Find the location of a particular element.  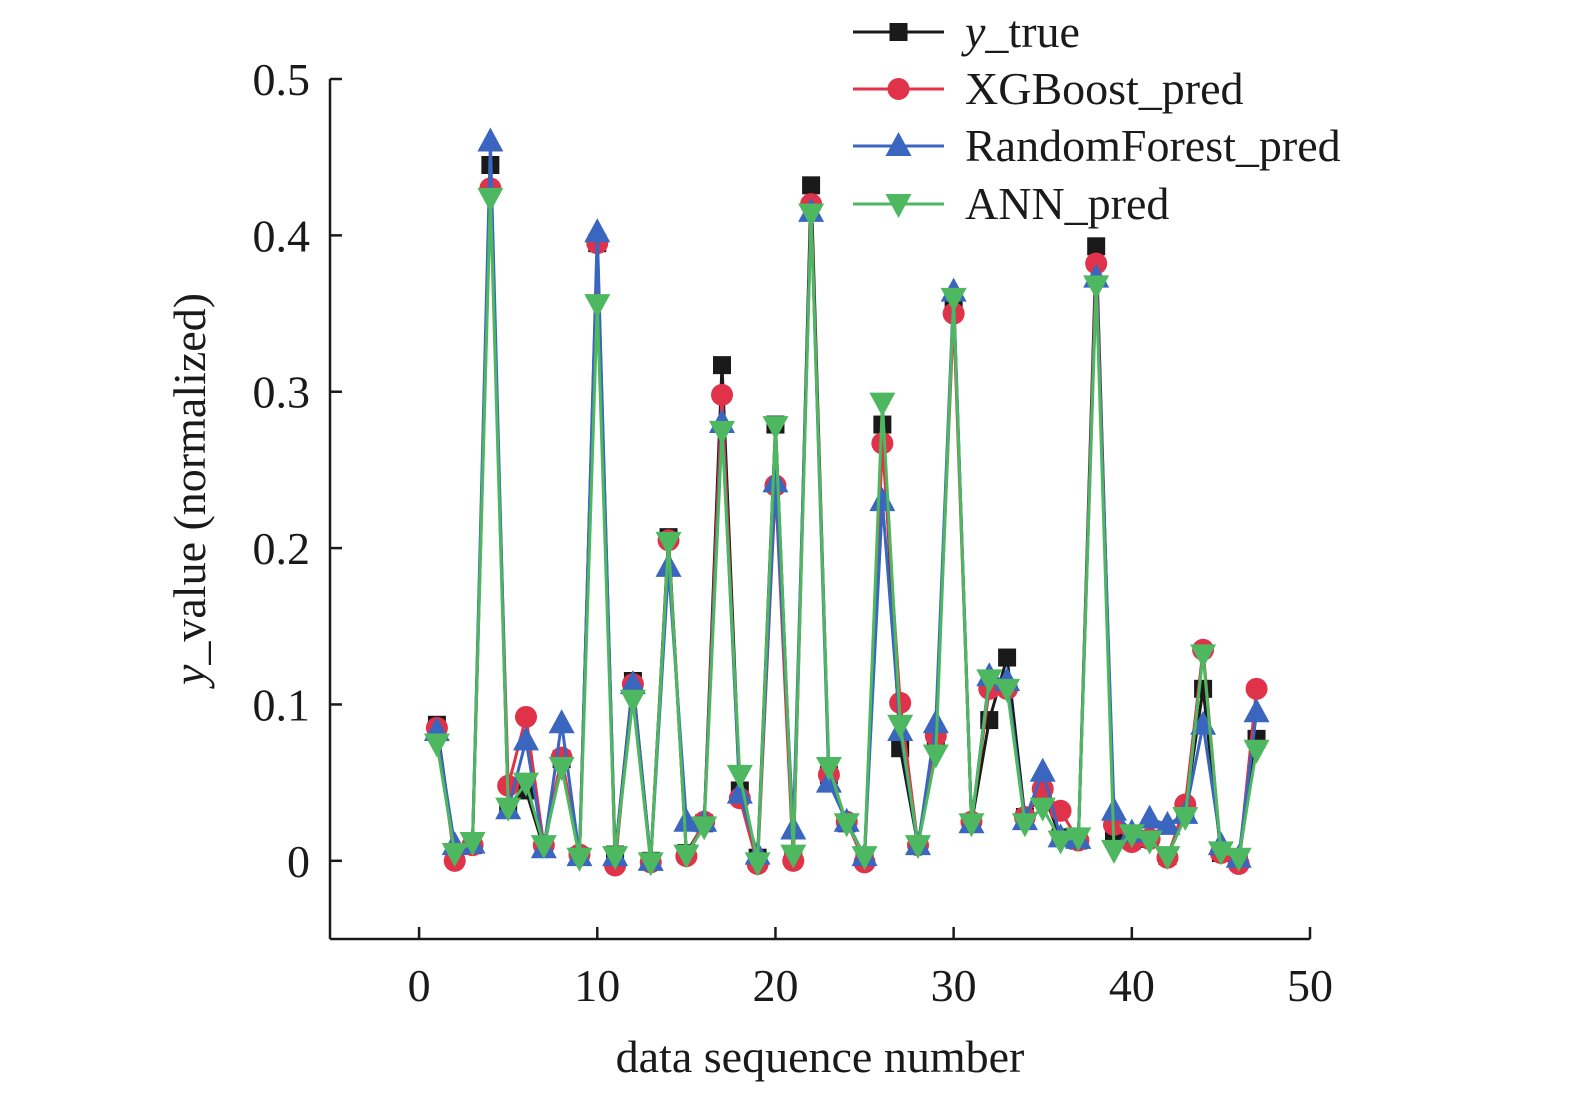

x-ticks: 0 10 20 30 40 50 is located at coordinates (870, 969).